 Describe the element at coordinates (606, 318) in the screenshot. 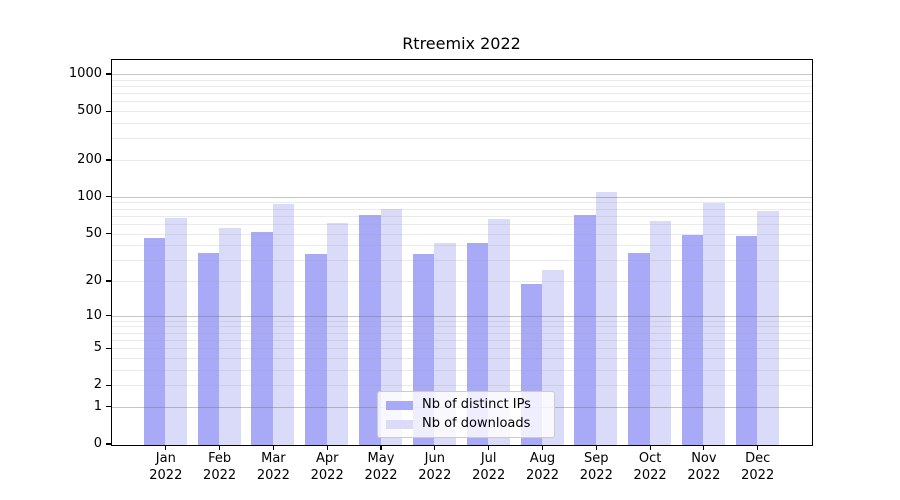

I see `bar-downloads-sep` at that location.